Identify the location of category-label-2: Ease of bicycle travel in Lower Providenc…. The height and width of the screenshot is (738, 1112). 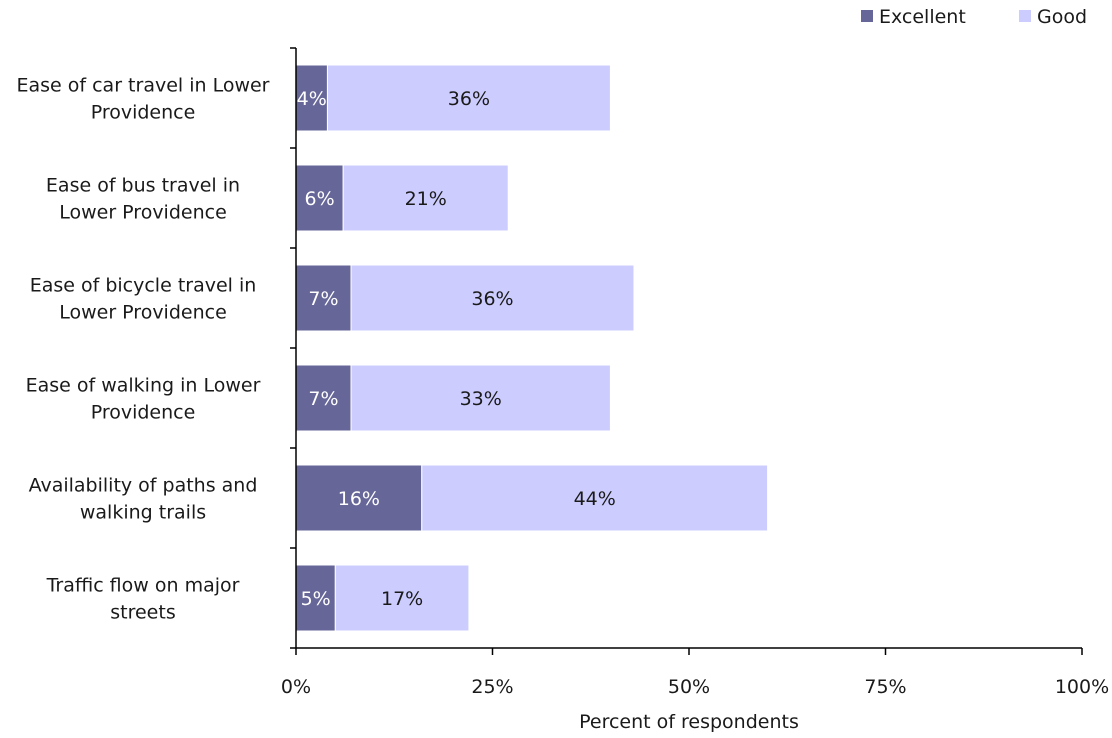
(143, 299).